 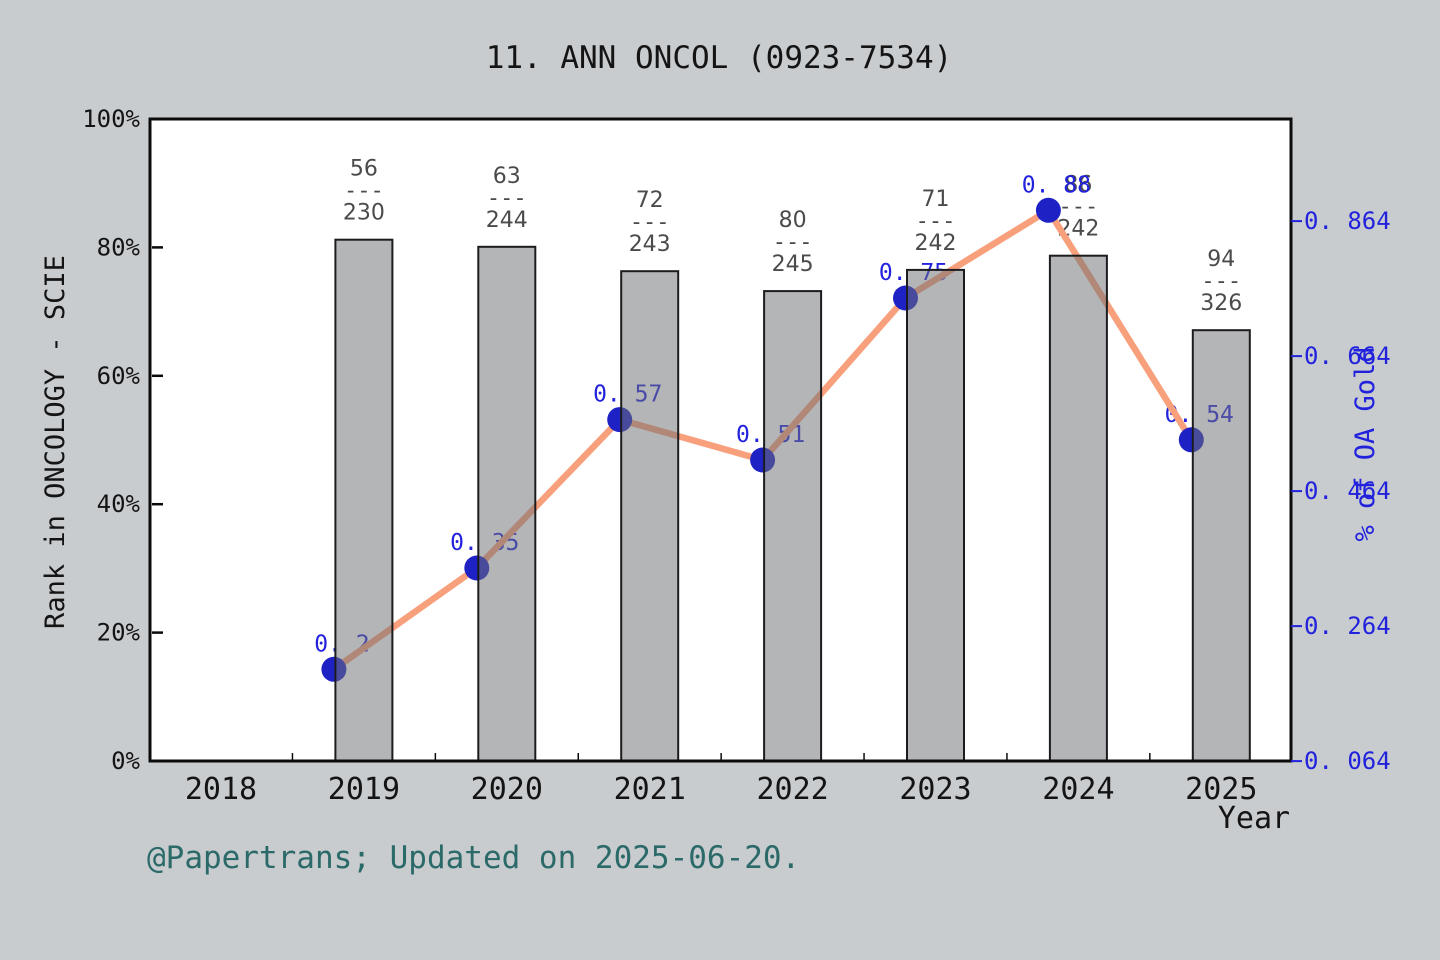 I want to click on right-tick-label-2: 0. 464, so click(x=1347, y=491).